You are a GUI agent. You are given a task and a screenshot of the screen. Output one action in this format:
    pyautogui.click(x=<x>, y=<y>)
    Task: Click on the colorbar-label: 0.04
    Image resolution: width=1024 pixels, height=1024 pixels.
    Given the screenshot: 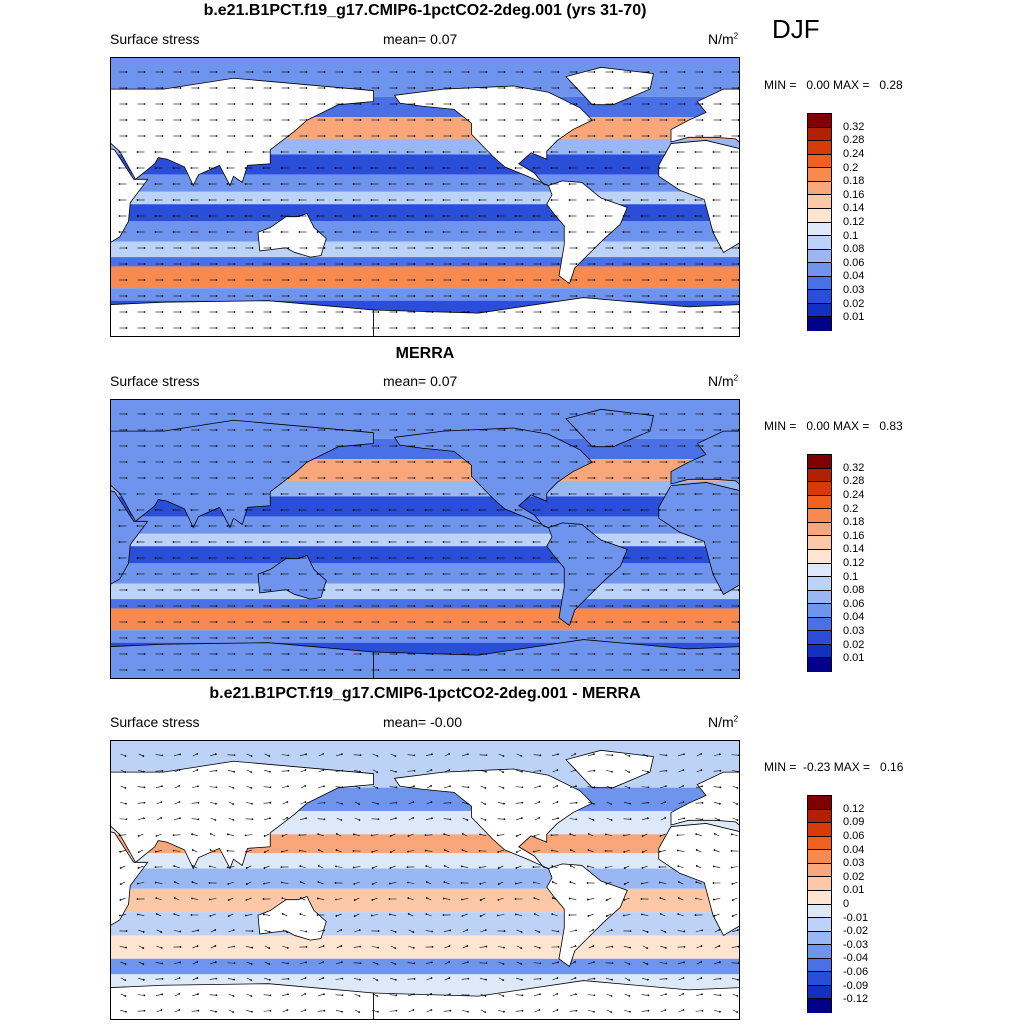 What is the action you would take?
    pyautogui.click(x=854, y=276)
    